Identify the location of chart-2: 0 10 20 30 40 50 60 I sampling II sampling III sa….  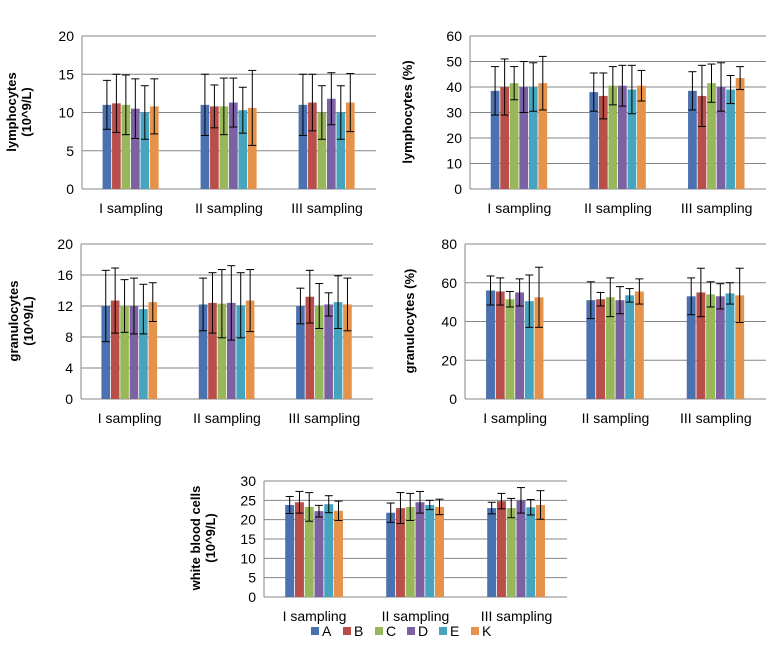
(583, 122).